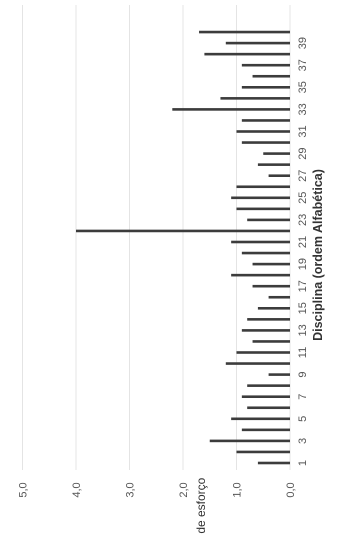 The image size is (343, 537). What do you see at coordinates (184, 489) in the screenshot?
I see `value-tick-label: 2,0` at bounding box center [184, 489].